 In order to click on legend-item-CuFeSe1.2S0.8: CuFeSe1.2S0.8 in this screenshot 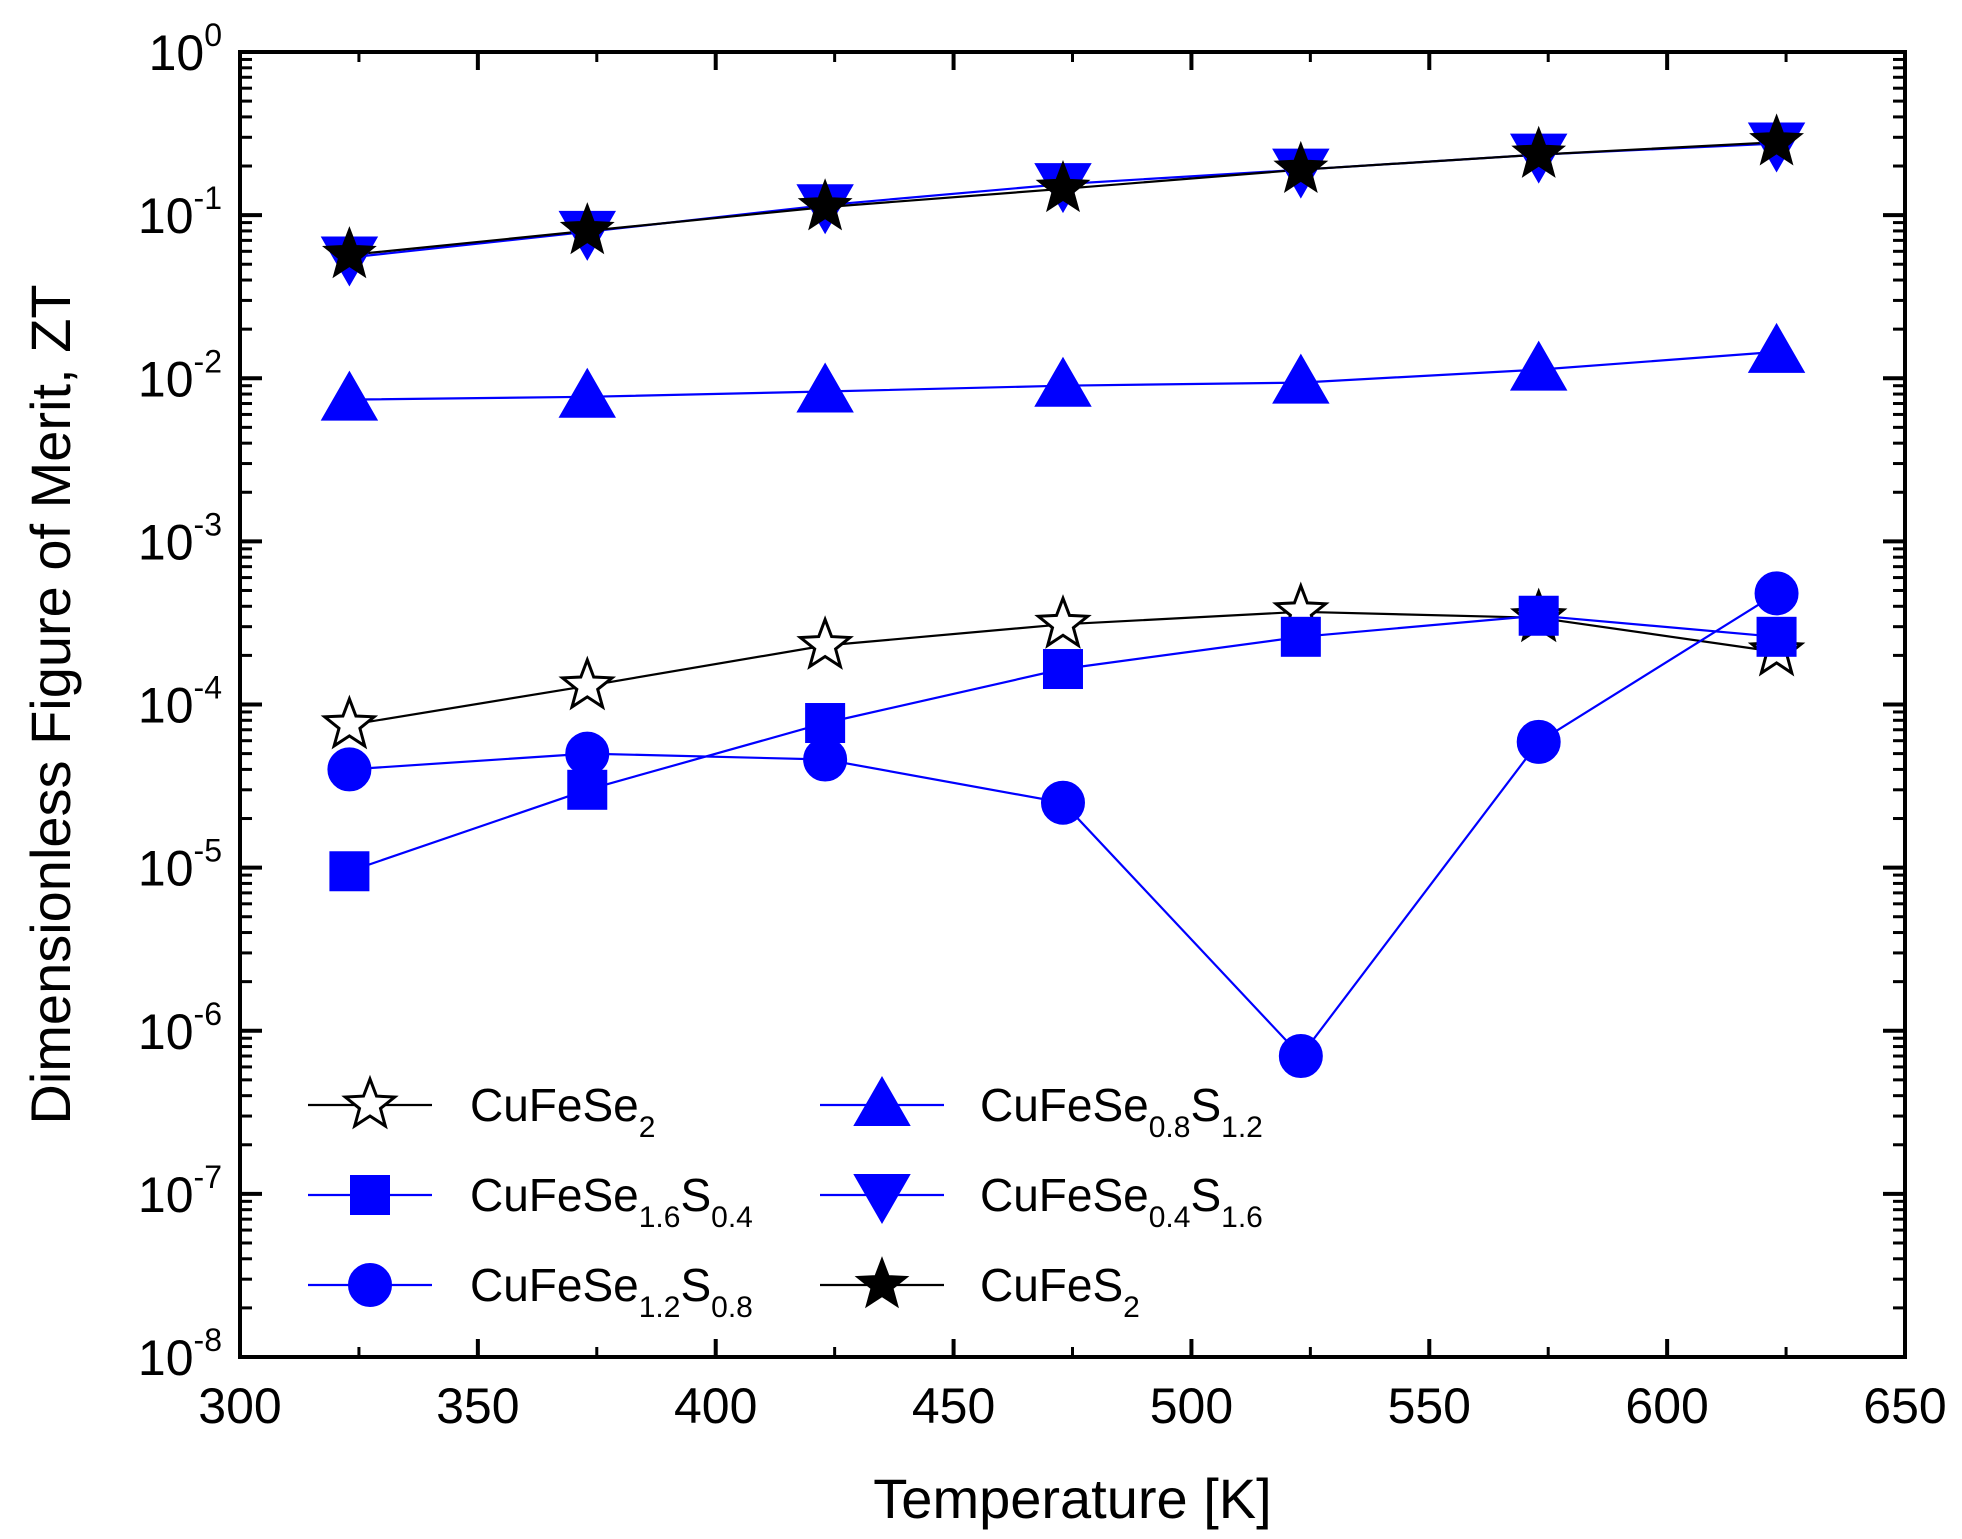, I will do `click(530, 1291)`.